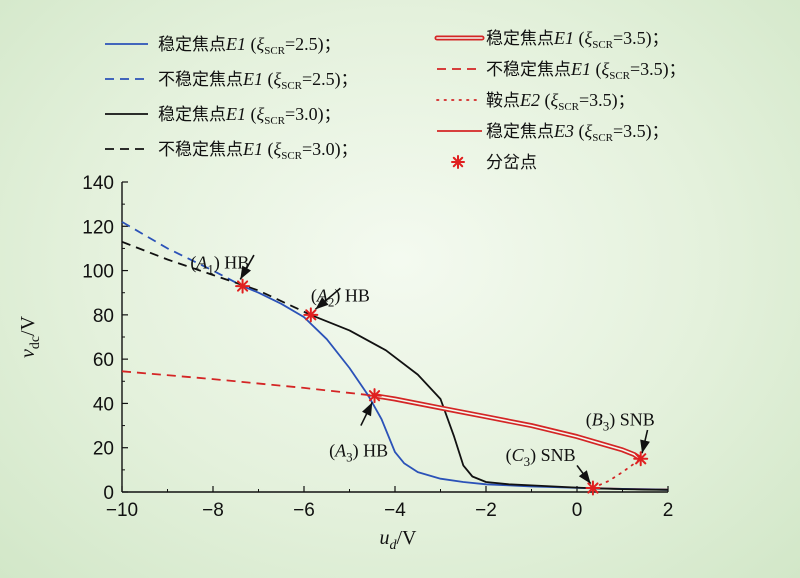 The width and height of the screenshot is (800, 578). Describe the element at coordinates (511, 163) in the screenshot. I see `legend-label: 分岔点` at that location.